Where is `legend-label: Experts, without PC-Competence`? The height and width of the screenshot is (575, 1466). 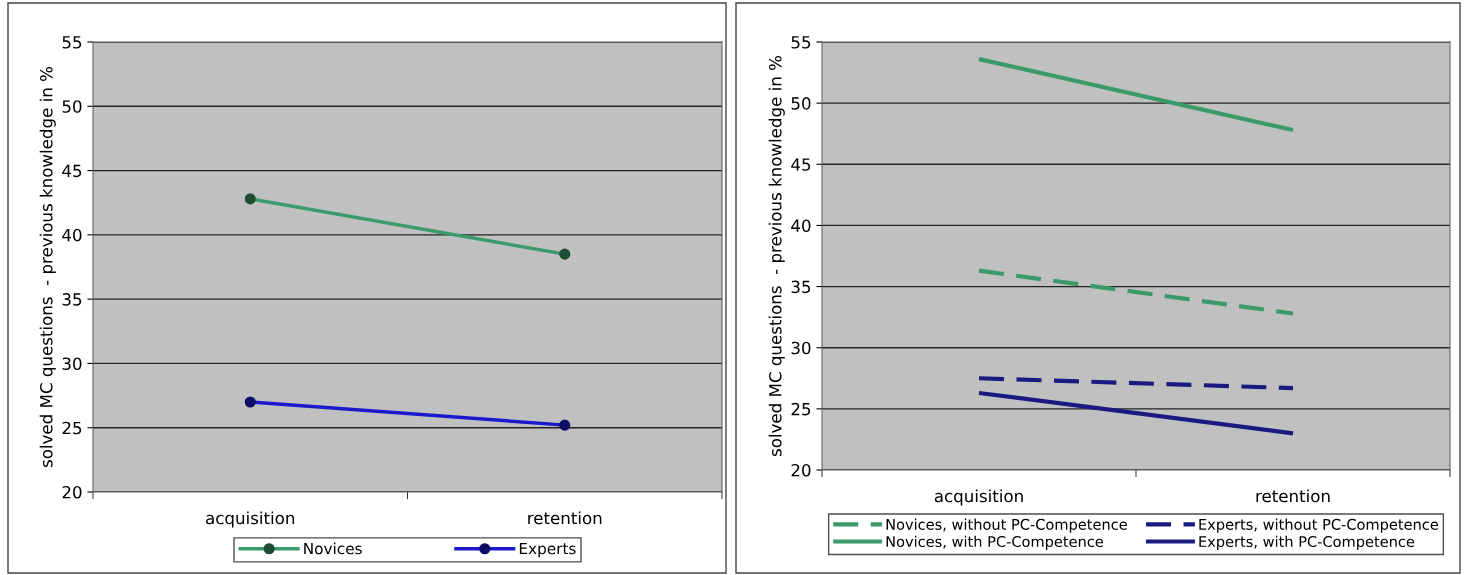 legend-label: Experts, without PC-Competence is located at coordinates (1319, 525).